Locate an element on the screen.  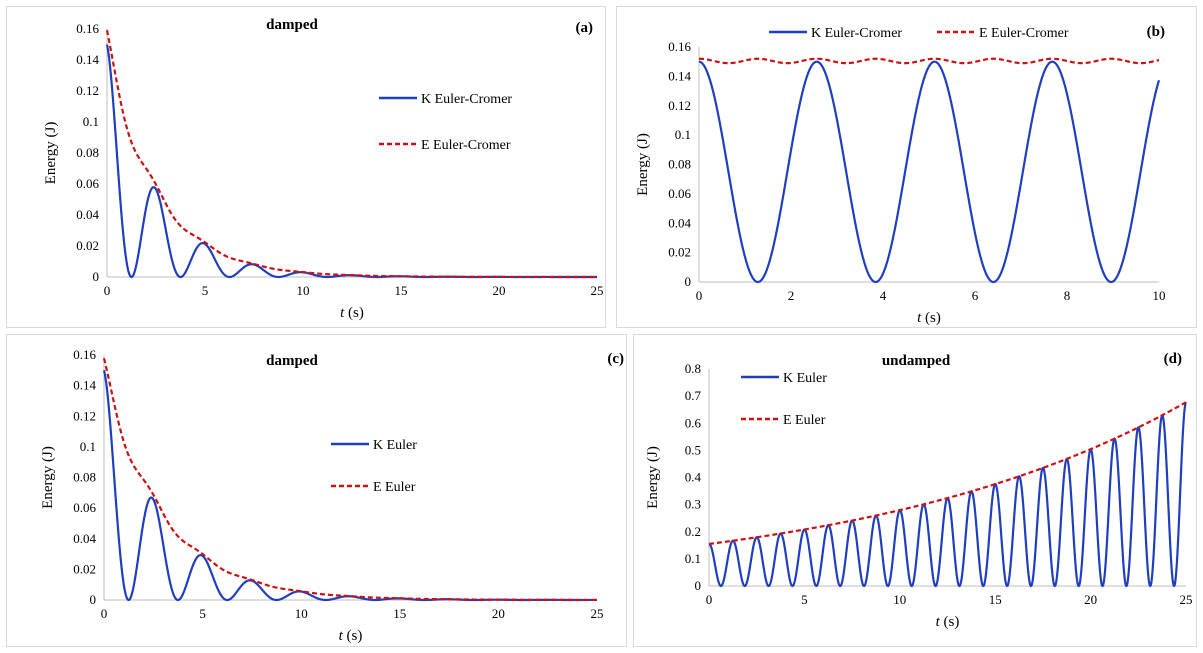
x-tick-label: 4 is located at coordinates (883, 295).